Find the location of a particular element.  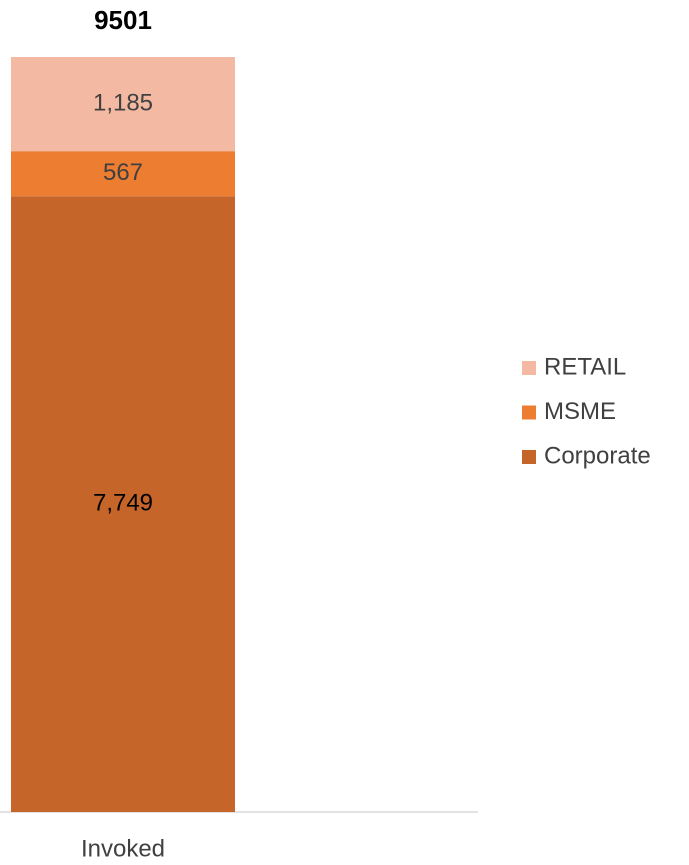

value-label: 7,749 is located at coordinates (123, 502).